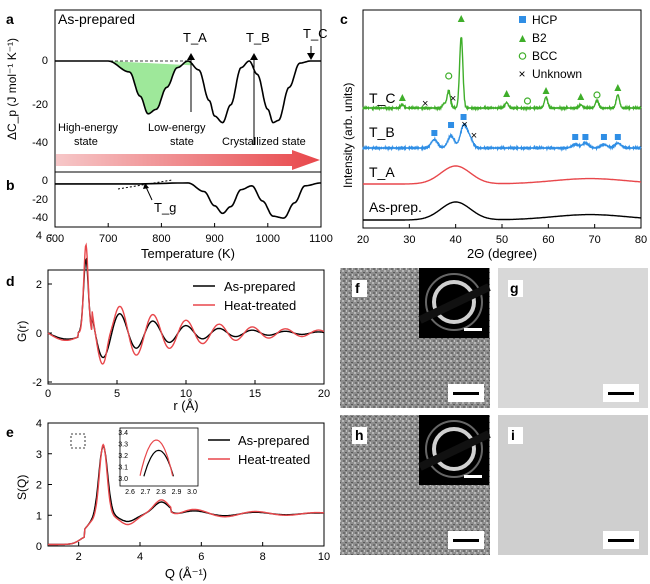 Image resolution: width=650 pixels, height=584 pixels. I want to click on xtick-label: 8, so click(263, 557).